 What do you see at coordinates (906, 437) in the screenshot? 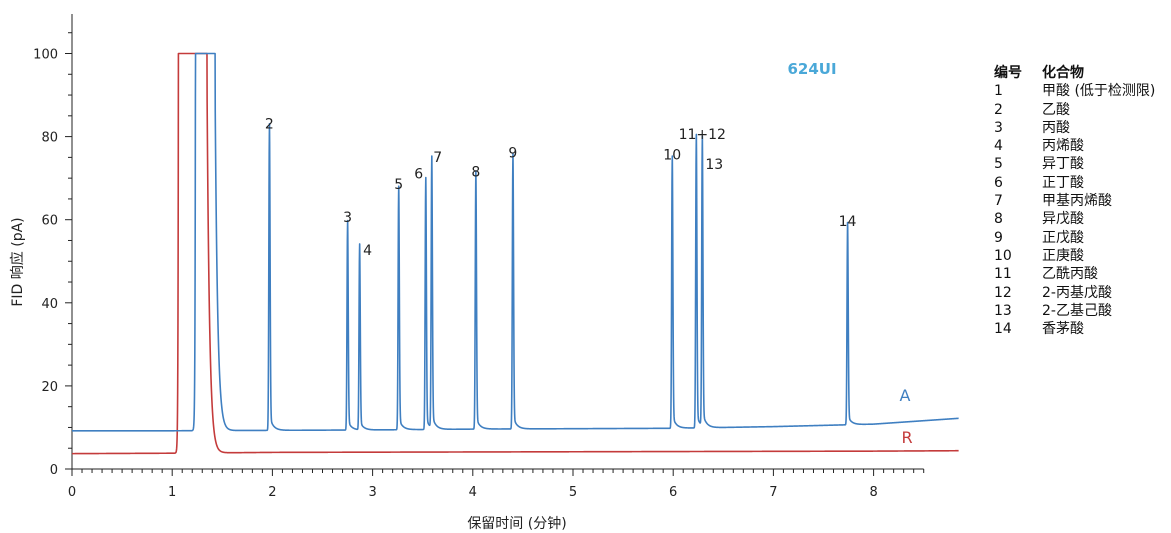
I see `series-label-r: R` at bounding box center [906, 437].